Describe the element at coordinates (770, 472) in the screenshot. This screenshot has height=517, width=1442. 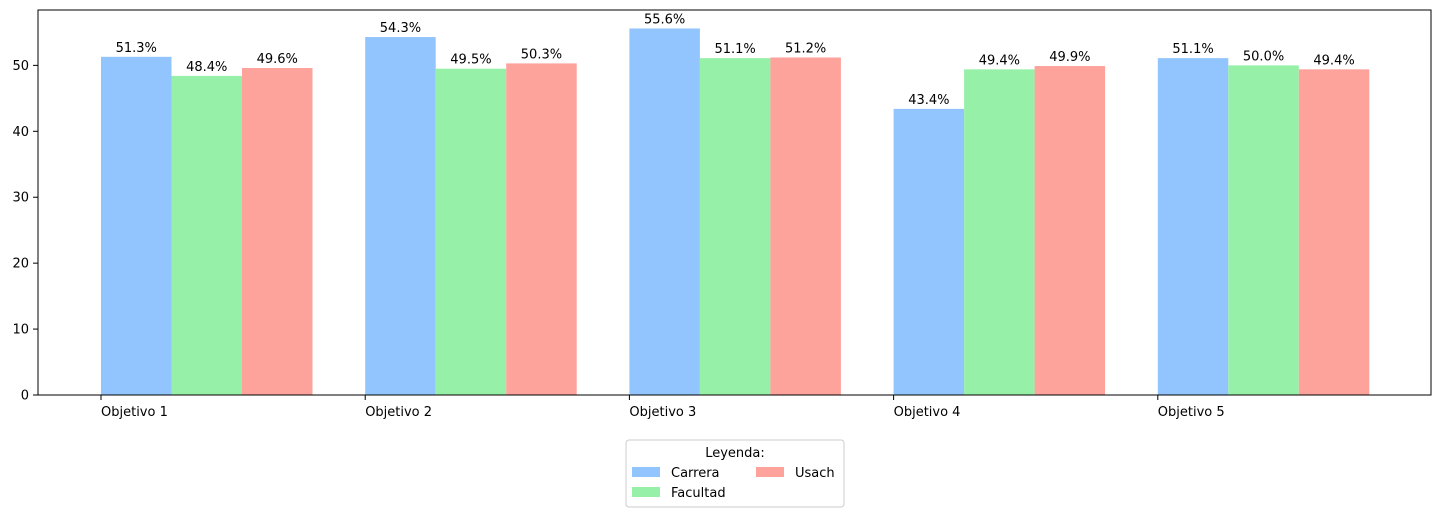
I see `legend-swatch-usach` at that location.